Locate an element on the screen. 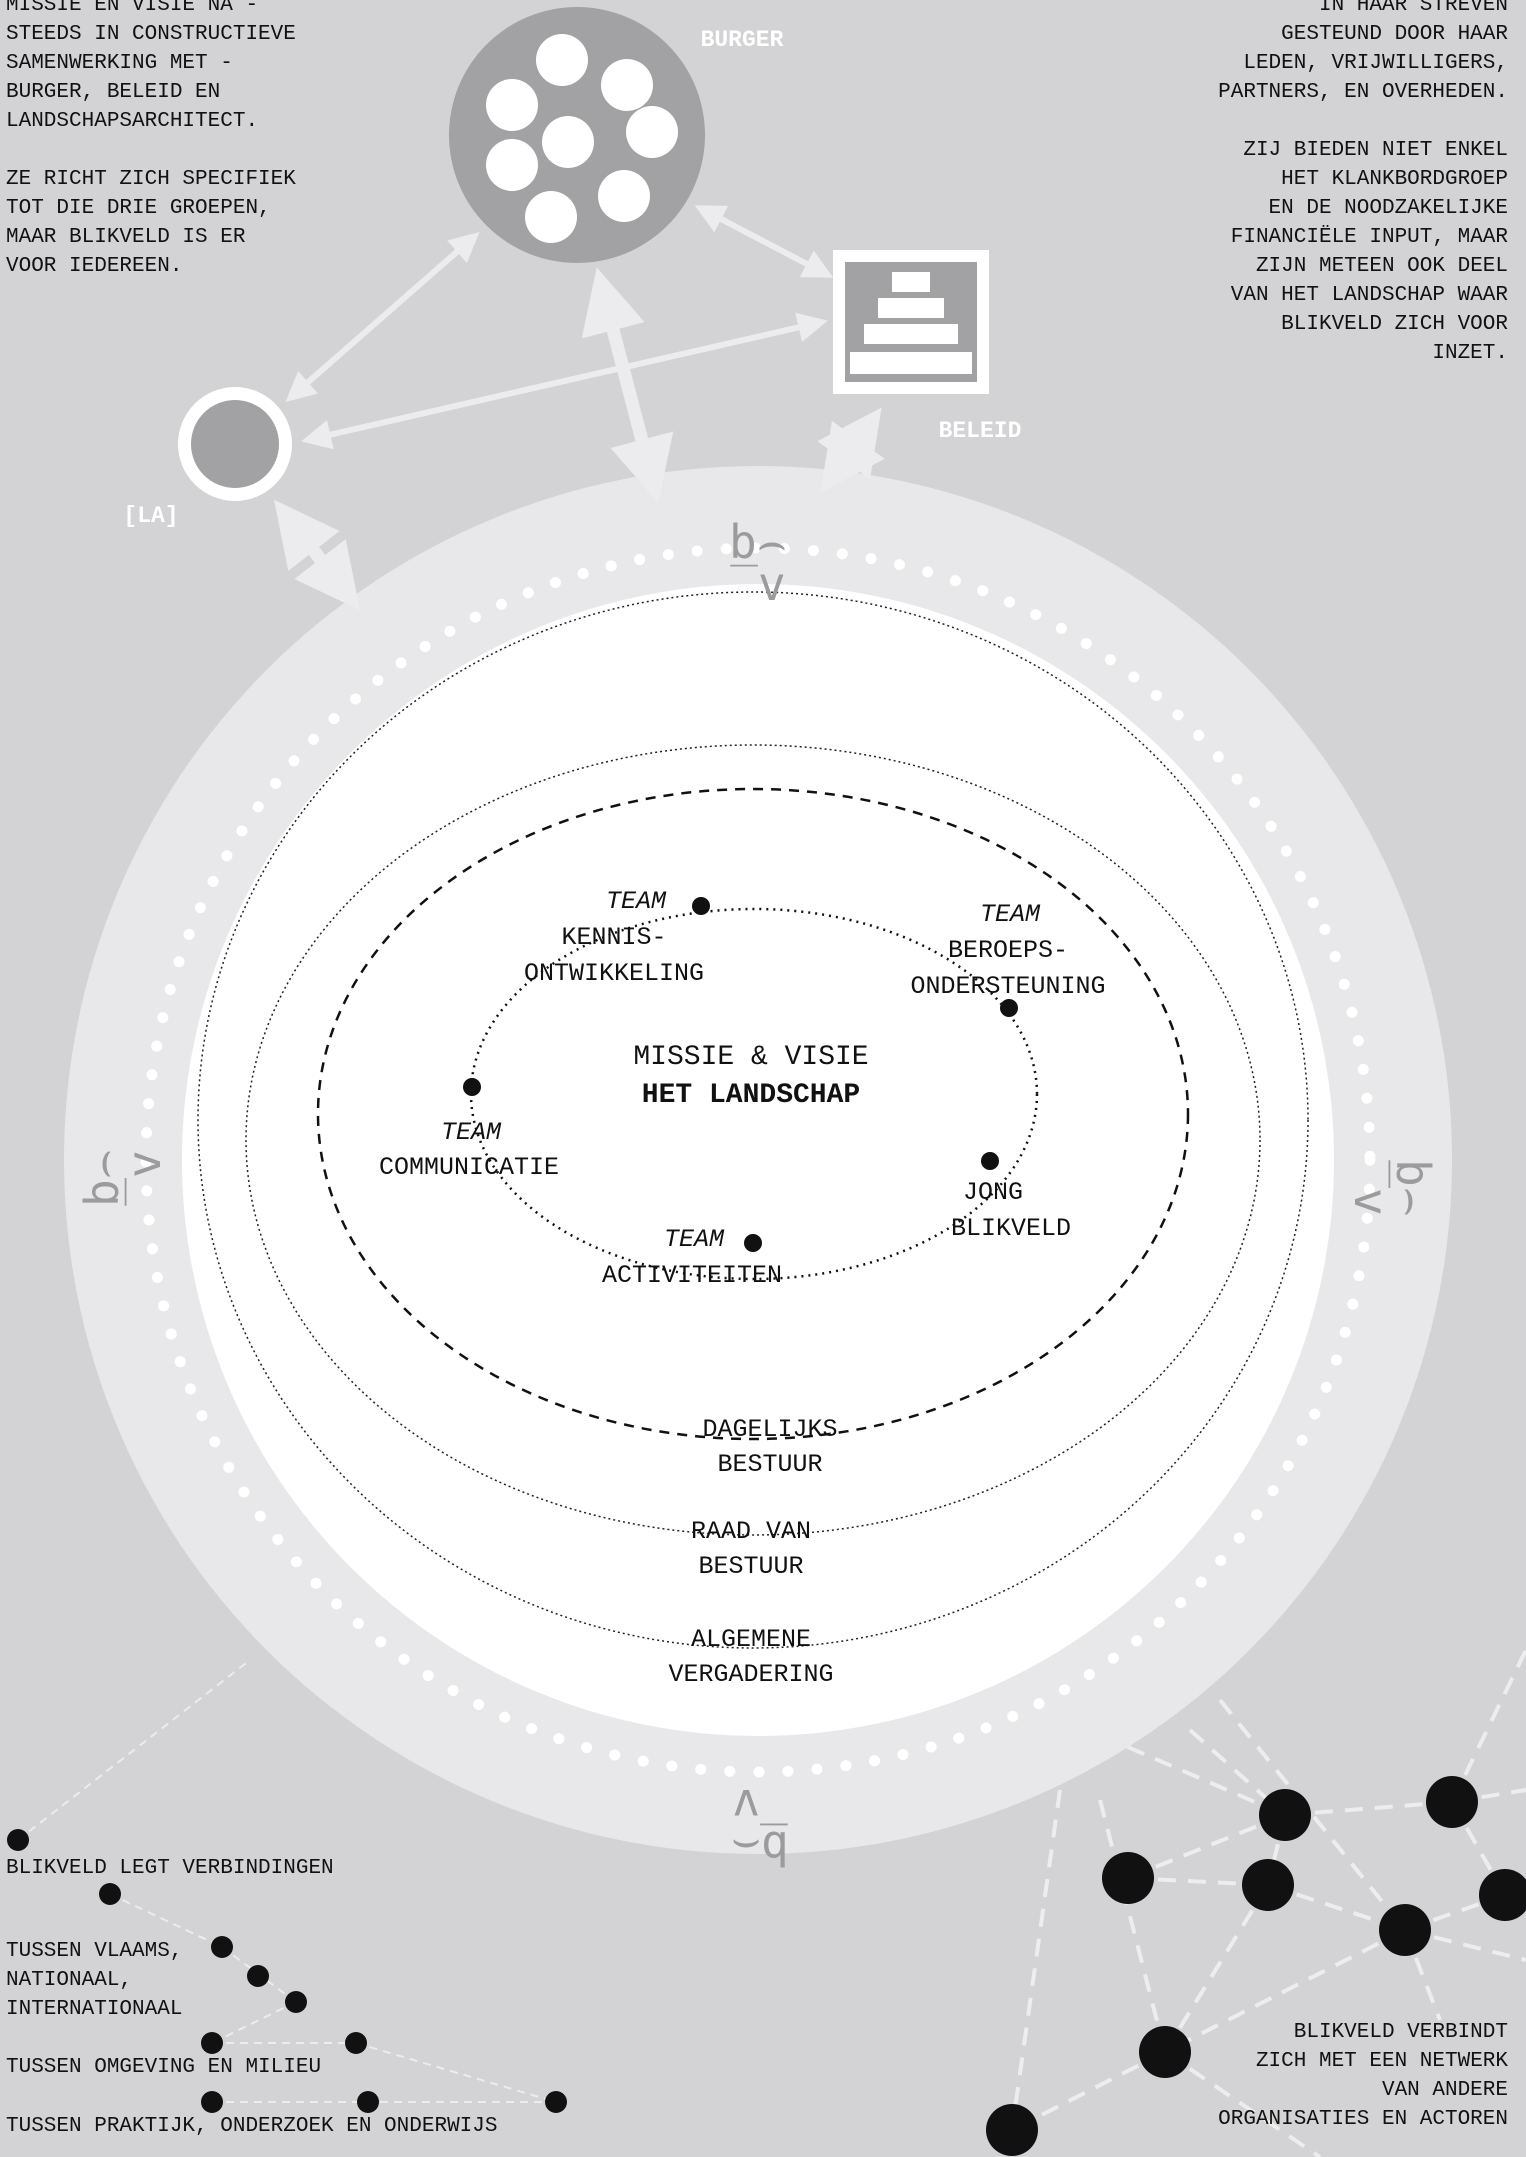 The height and width of the screenshot is (2157, 1526). raad-line1: RAAD VAN is located at coordinates (751, 1531).